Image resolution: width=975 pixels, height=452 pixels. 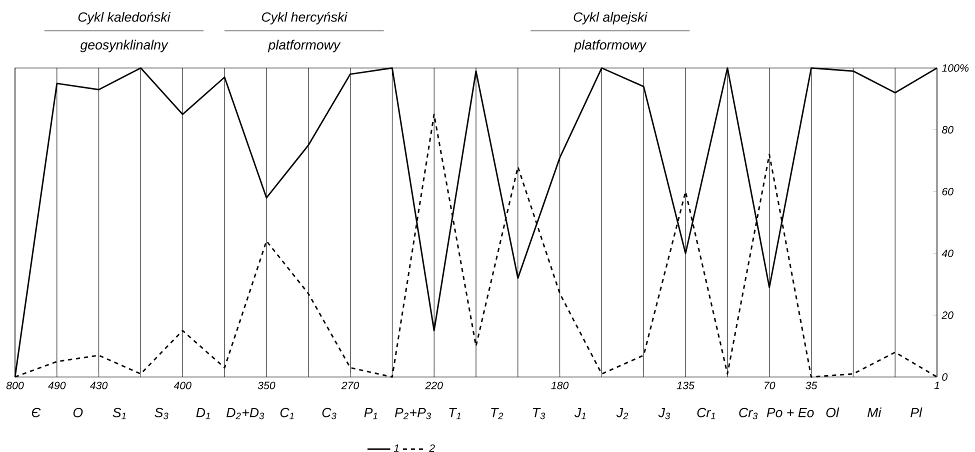 What do you see at coordinates (78, 413) in the screenshot?
I see `text: O` at bounding box center [78, 413].